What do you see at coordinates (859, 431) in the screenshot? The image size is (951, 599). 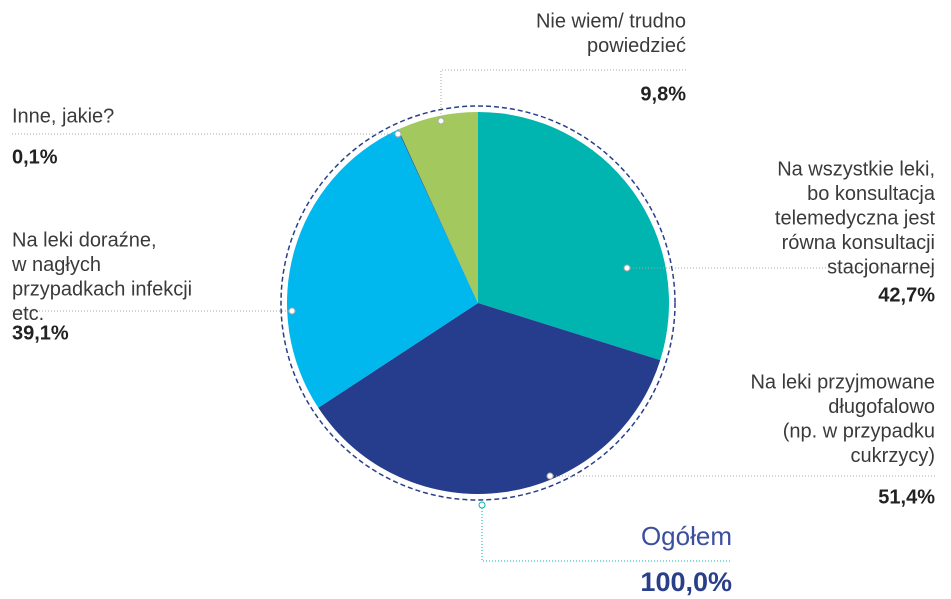 I see `slice-label: (np. w przypadku` at bounding box center [859, 431].